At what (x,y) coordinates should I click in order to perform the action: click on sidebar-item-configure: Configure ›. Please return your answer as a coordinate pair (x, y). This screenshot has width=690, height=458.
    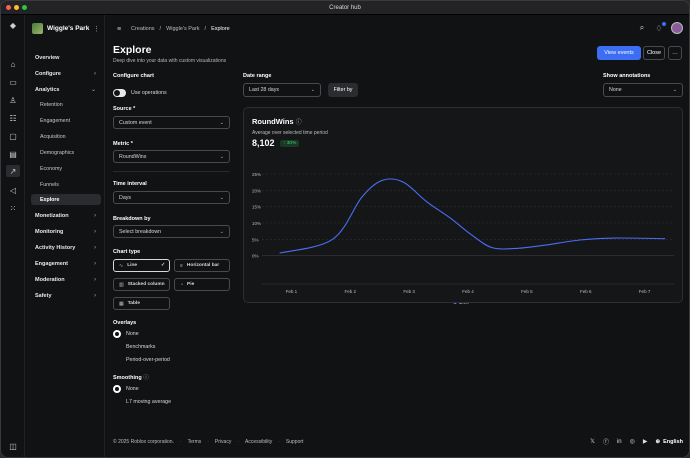
    Looking at the image, I should click on (66, 73).